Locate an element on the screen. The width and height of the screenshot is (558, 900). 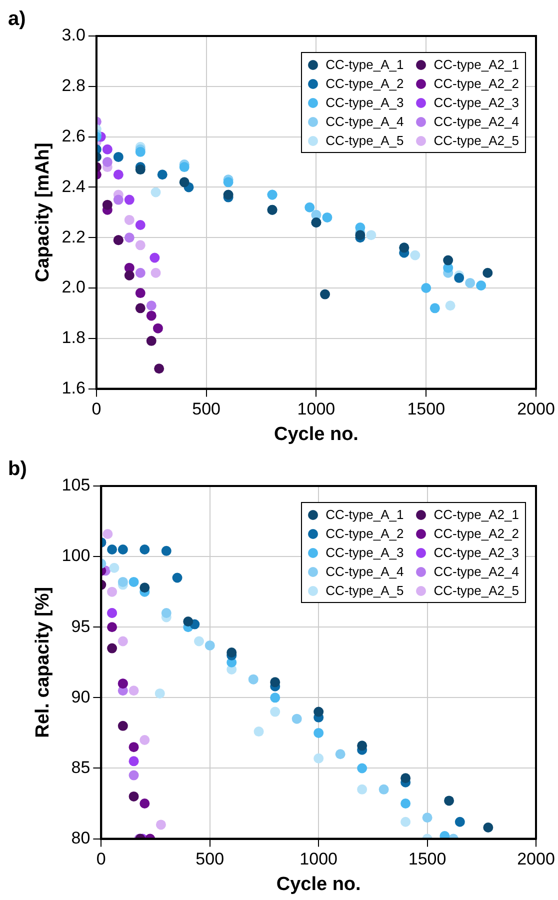
y-axis-title: Capacity [mAh] is located at coordinates (43, 212).